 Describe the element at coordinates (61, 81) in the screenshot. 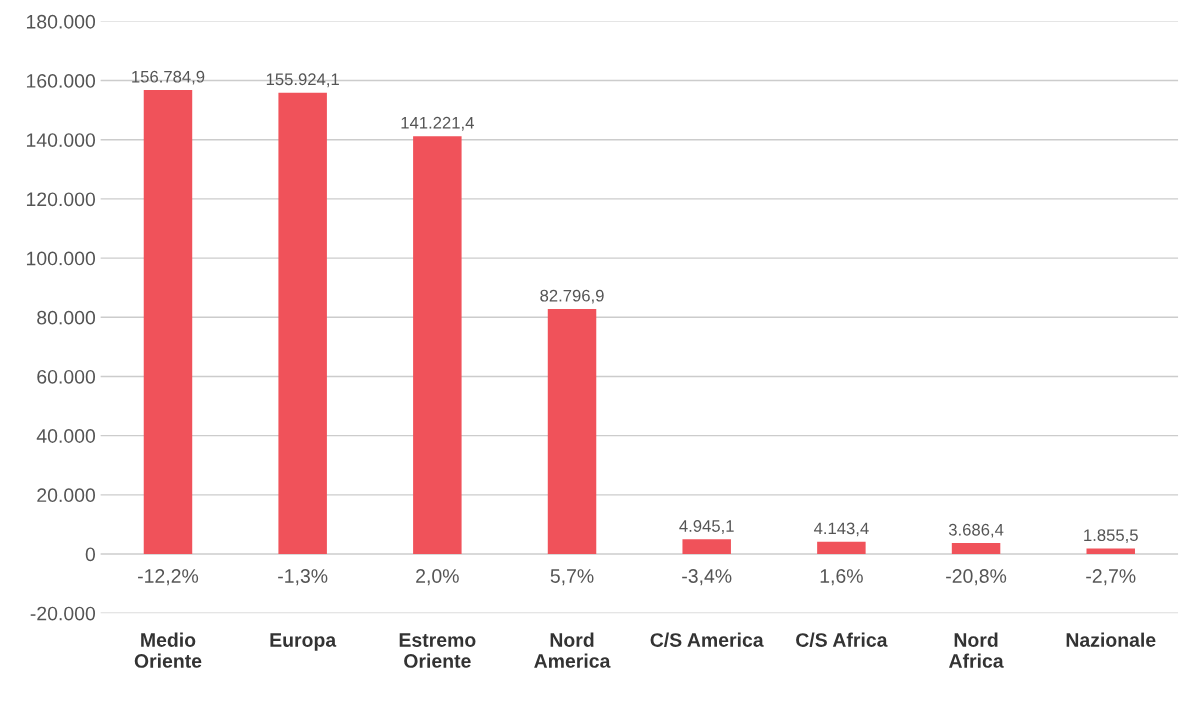

I see `y-tick-label: 160.000` at that location.